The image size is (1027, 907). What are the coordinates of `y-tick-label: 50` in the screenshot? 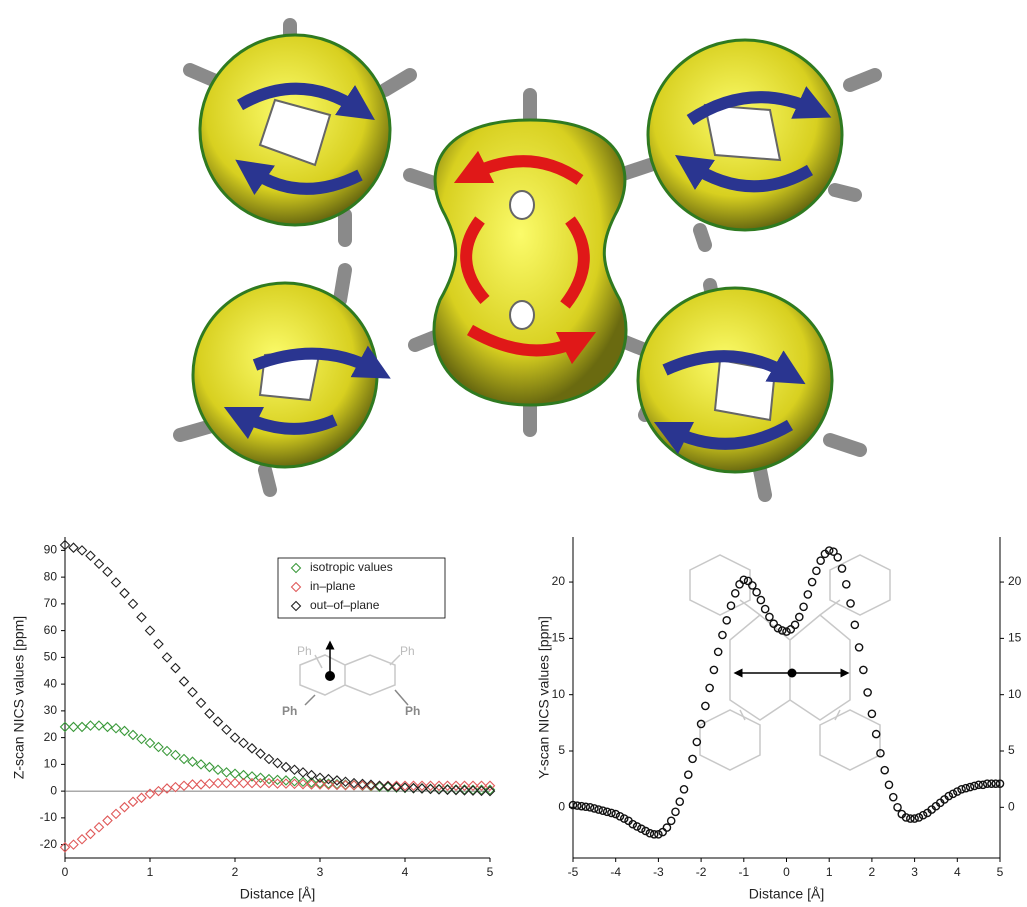 It's located at (51, 657).